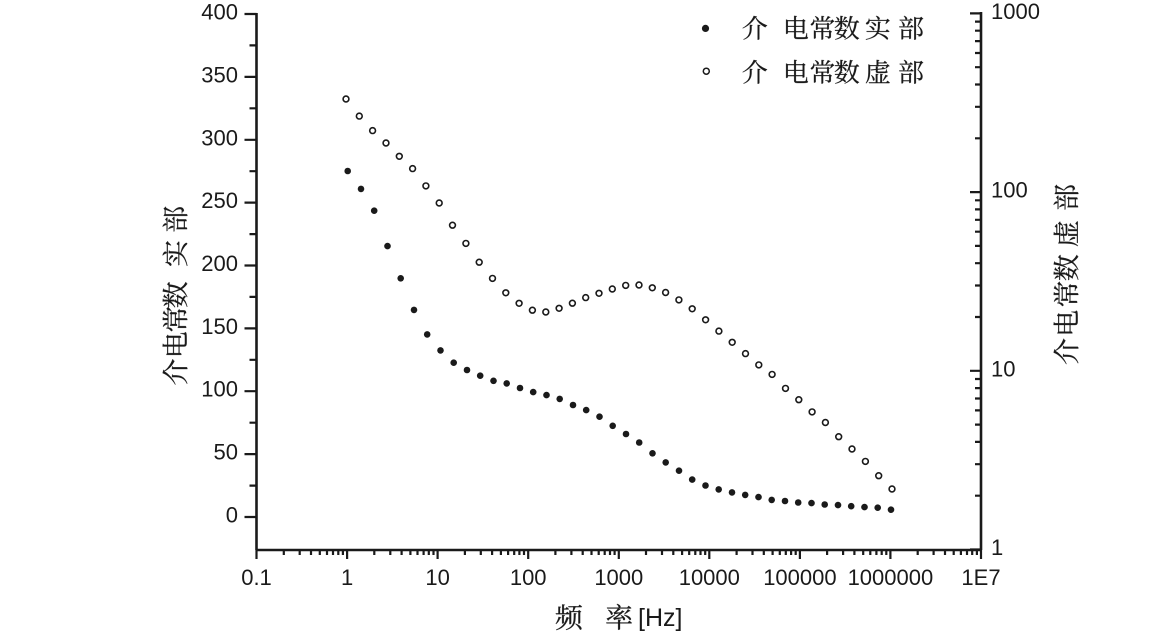 The image size is (1151, 636). What do you see at coordinates (226, 452) in the screenshot?
I see `svg-text: 50` at bounding box center [226, 452].